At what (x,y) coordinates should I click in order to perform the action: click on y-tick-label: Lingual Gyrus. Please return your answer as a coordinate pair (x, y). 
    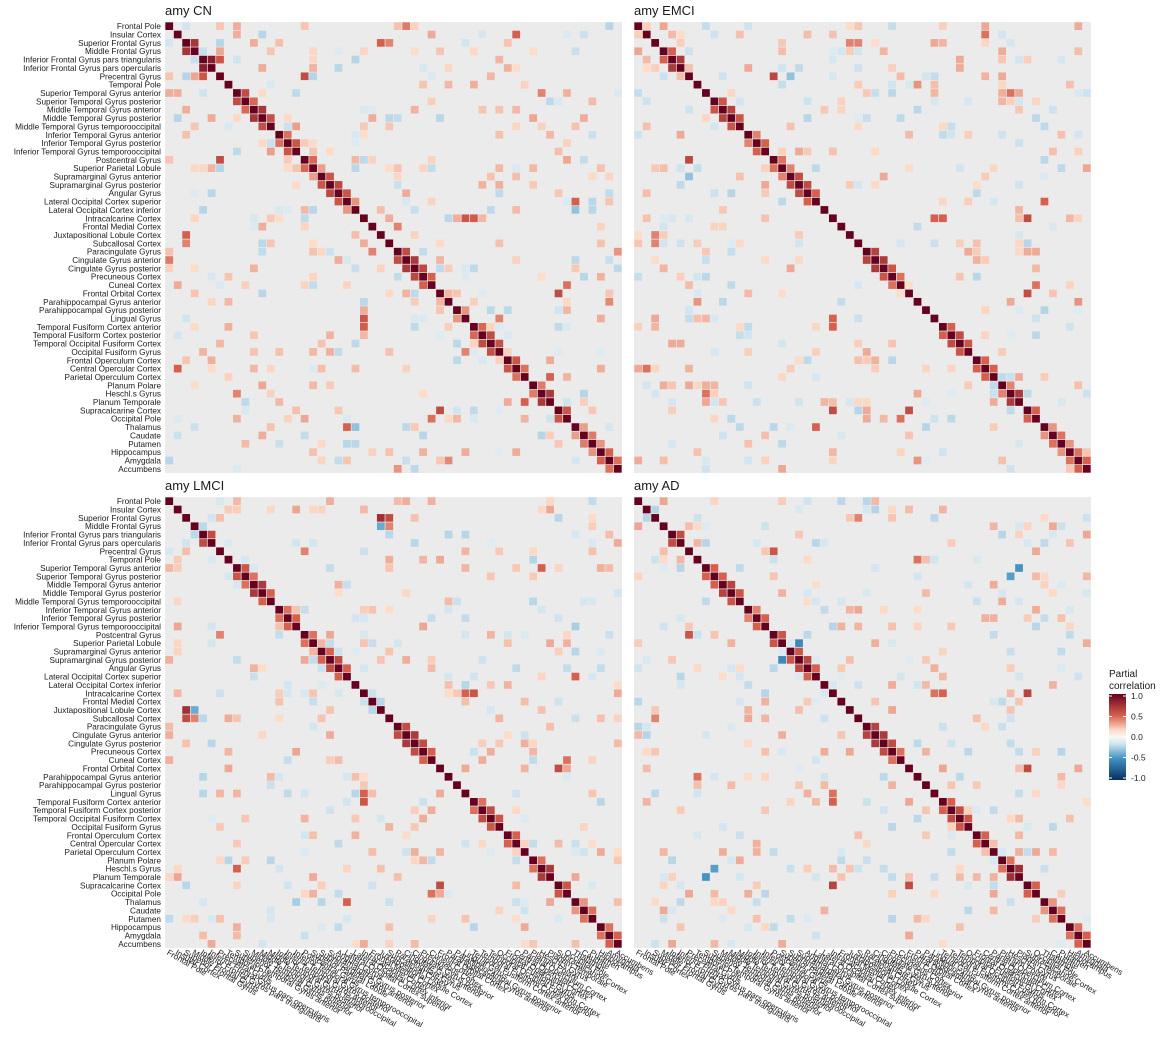
    Looking at the image, I should click on (135, 318).